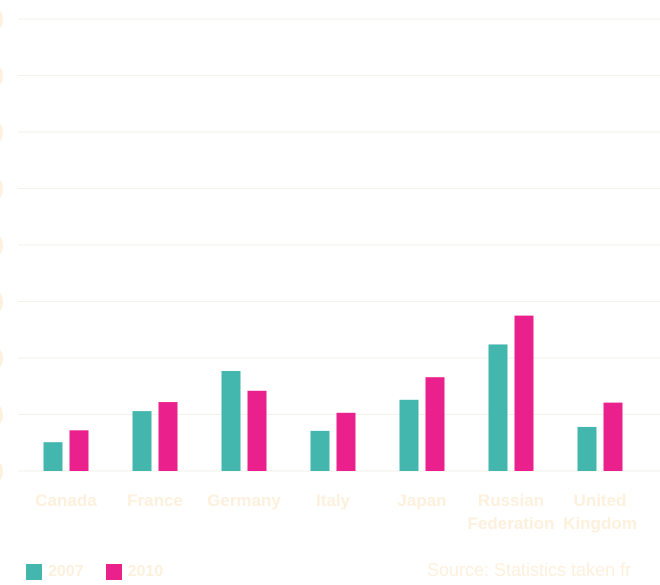  Describe the element at coordinates (113, 572) in the screenshot. I see `legend-swatch-2010` at that location.